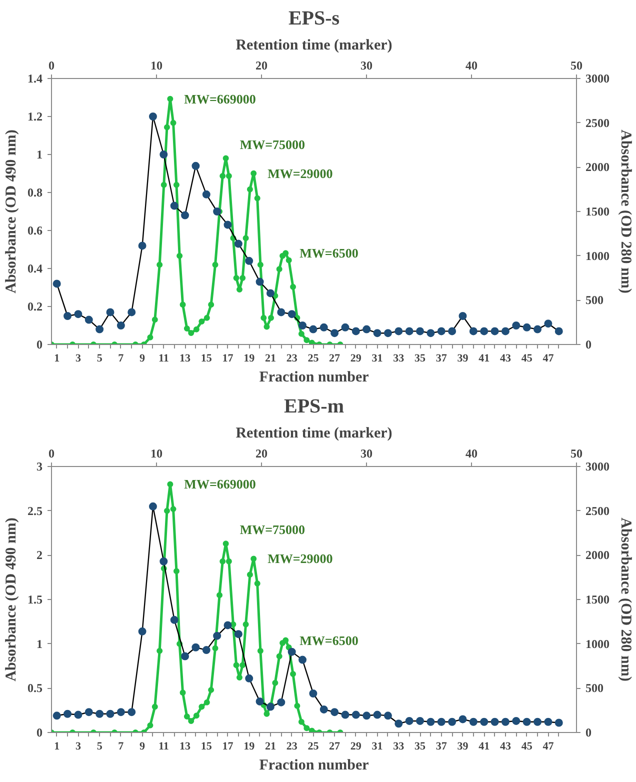 The image size is (636, 782). What do you see at coordinates (548, 746) in the screenshot?
I see `x-tick-label: 47` at bounding box center [548, 746].